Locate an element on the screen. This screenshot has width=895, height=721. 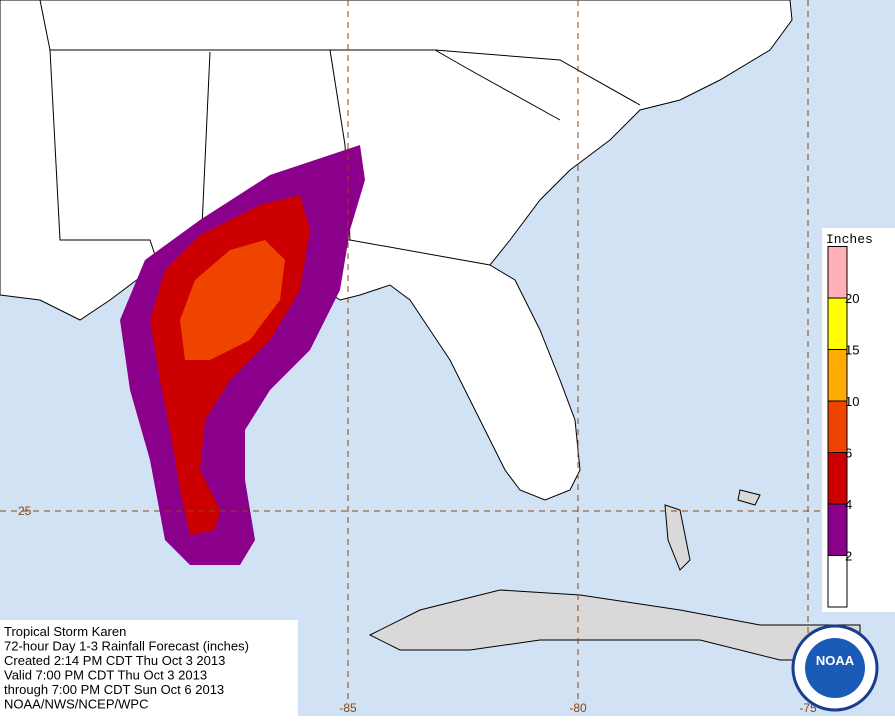
logo-text: NOAA is located at coordinates (835, 660).